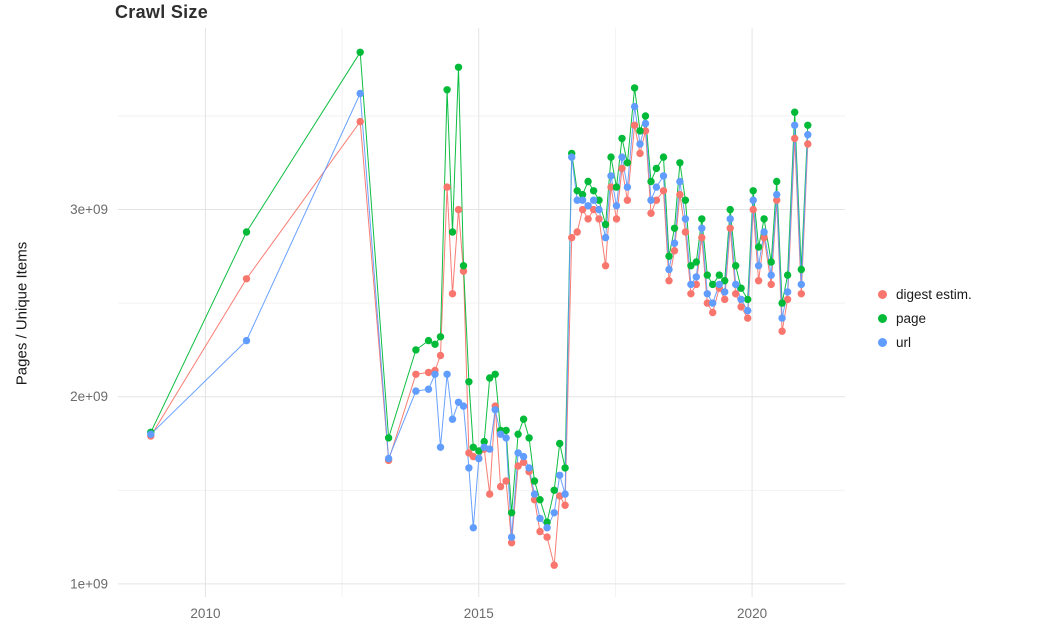 This screenshot has width=1059, height=639. Describe the element at coordinates (882, 342) in the screenshot. I see `legend-dot-url-icon` at that location.